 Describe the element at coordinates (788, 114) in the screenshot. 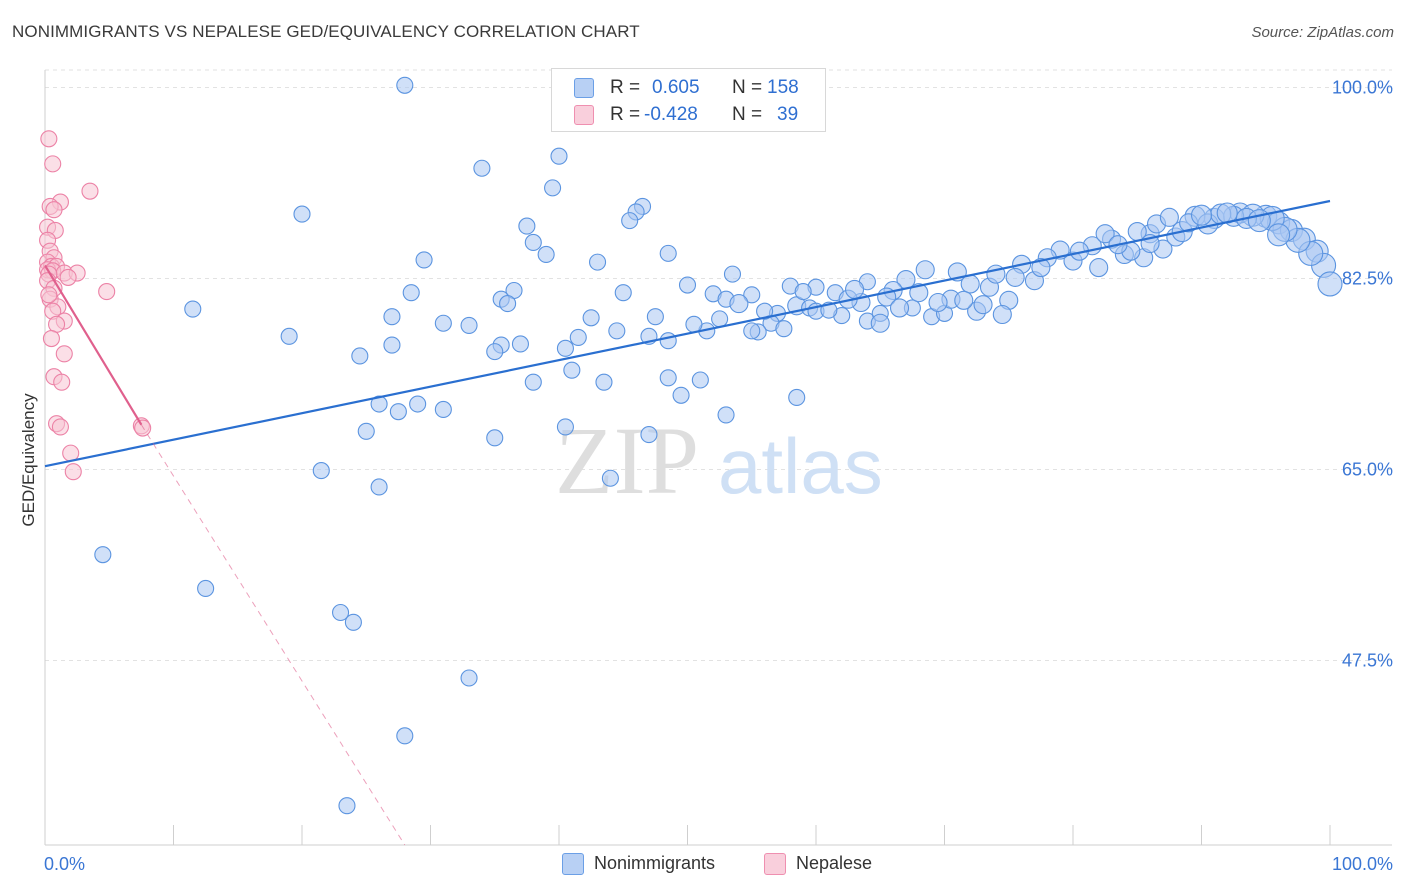

I see `legend-n-value-pink: 39` at that location.